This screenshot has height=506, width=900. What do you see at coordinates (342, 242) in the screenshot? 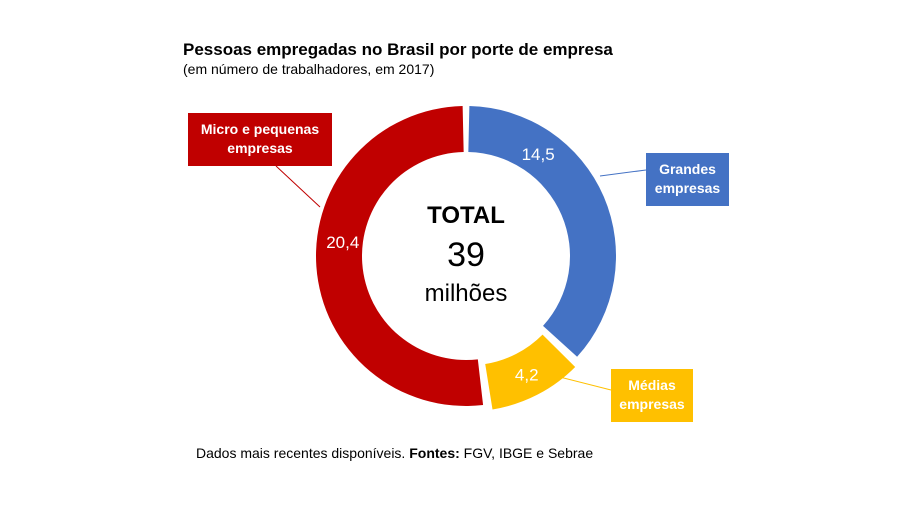
I see `slice-value-micro-e-pequenas-empresas: 20,4` at bounding box center [342, 242].